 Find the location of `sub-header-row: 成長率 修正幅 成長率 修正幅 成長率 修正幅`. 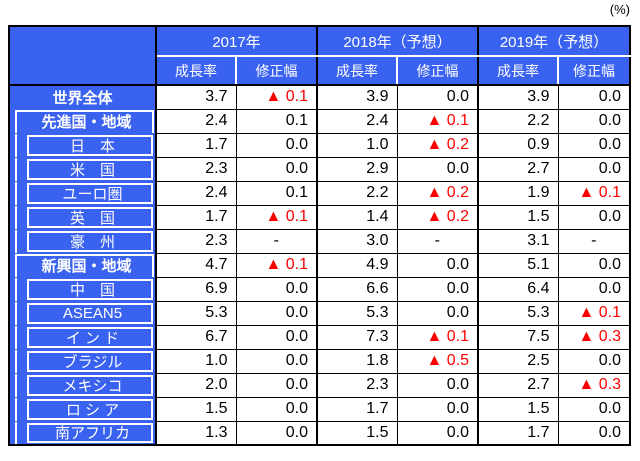

sub-header-row: 成長率 修正幅 成長率 修正幅 成長率 修正幅 is located at coordinates (319, 70).